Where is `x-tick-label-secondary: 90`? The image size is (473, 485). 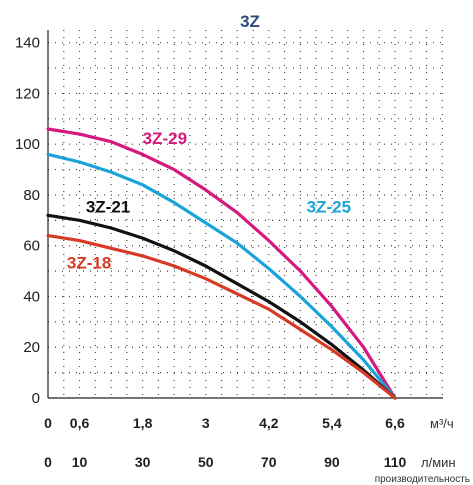
x-tick-label-secondary: 90 is located at coordinates (332, 462).